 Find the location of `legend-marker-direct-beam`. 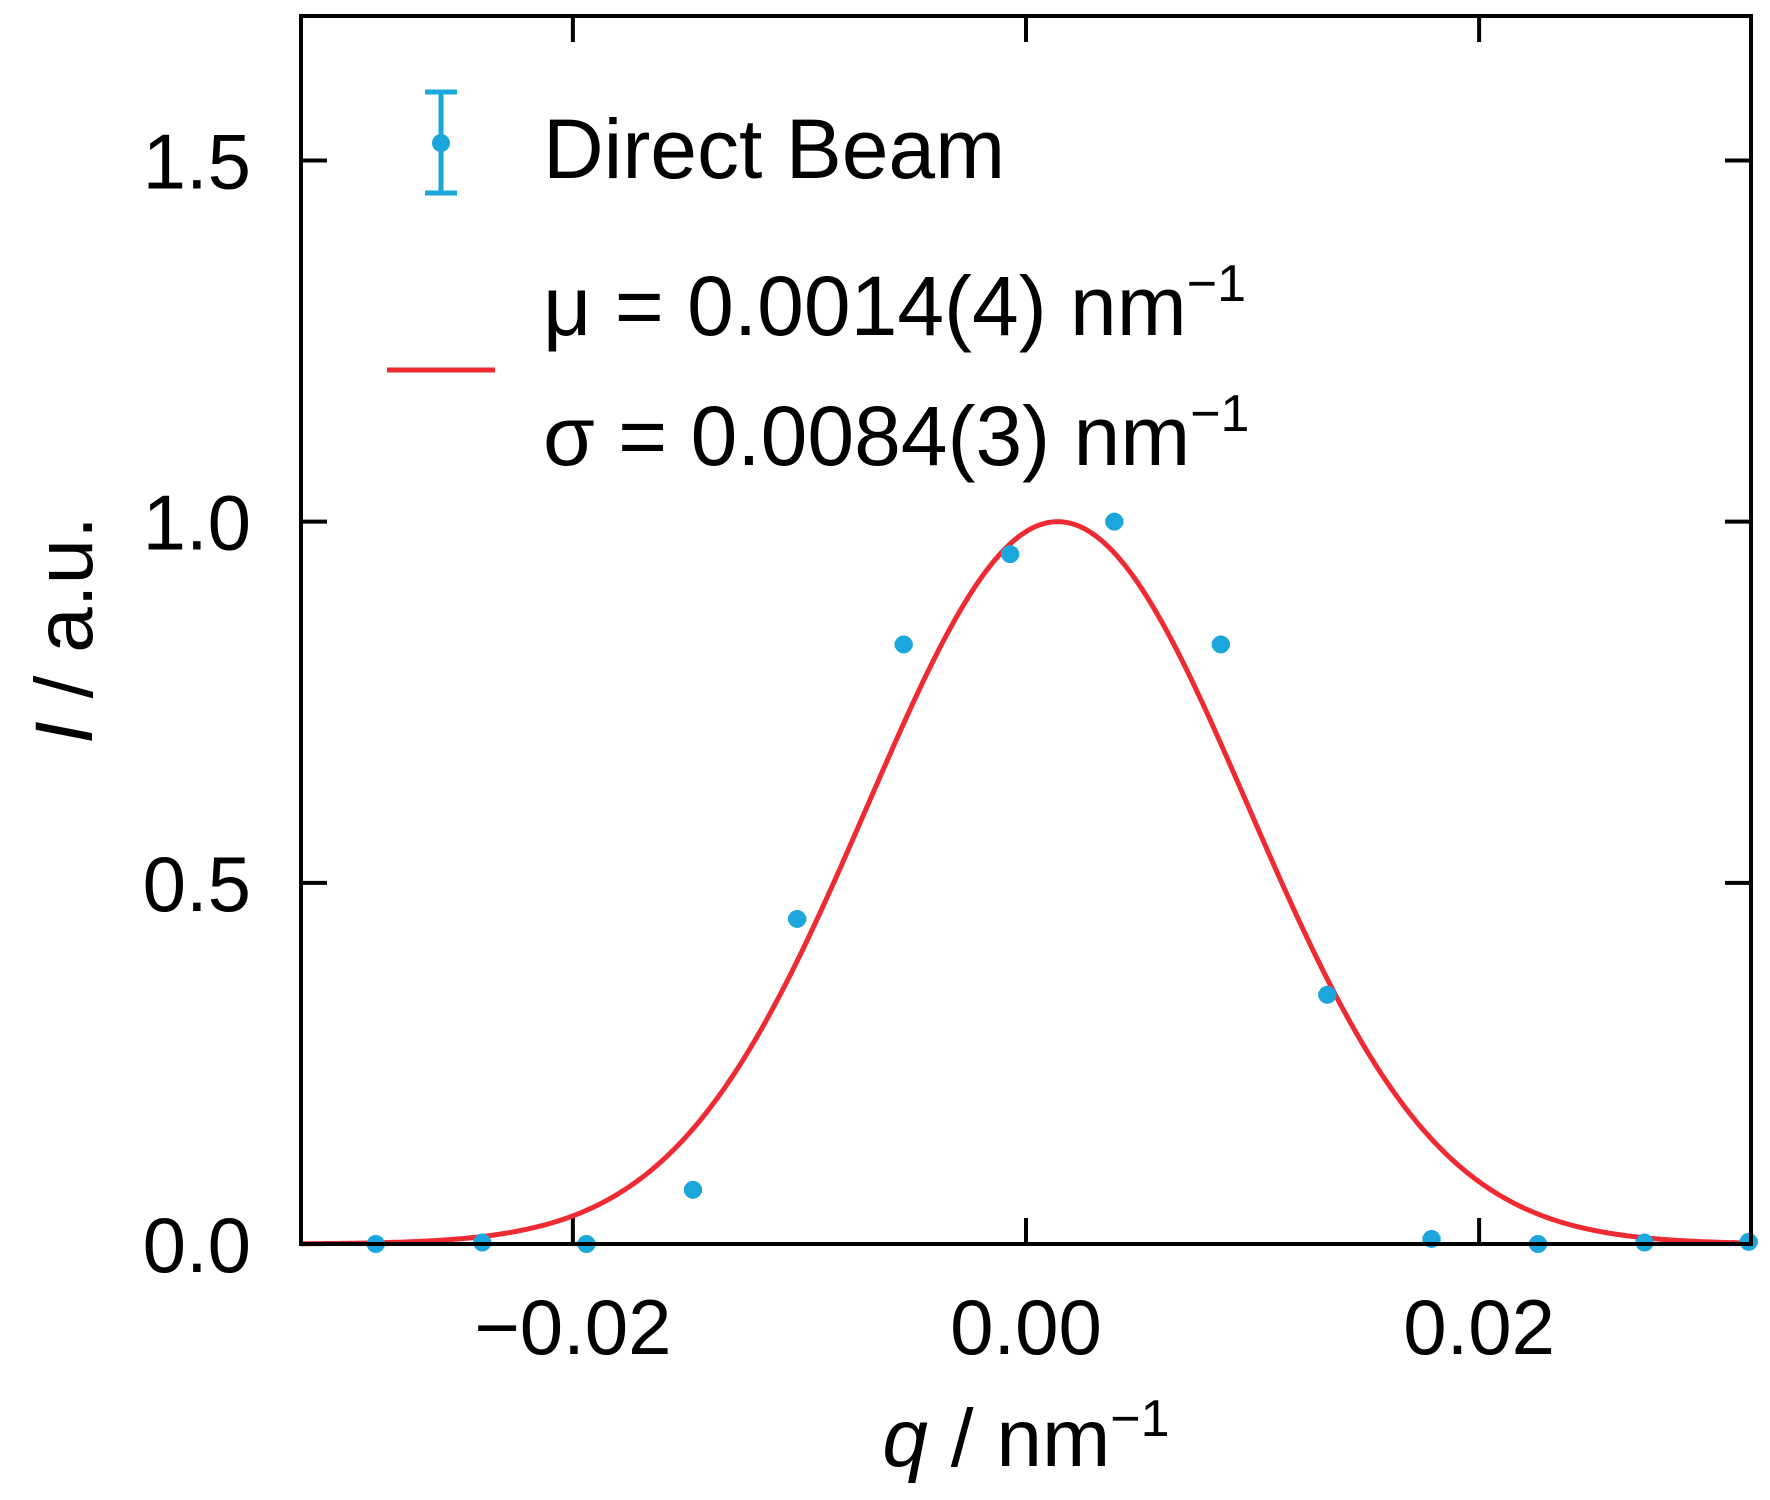

legend-marker-direct-beam is located at coordinates (441, 142).